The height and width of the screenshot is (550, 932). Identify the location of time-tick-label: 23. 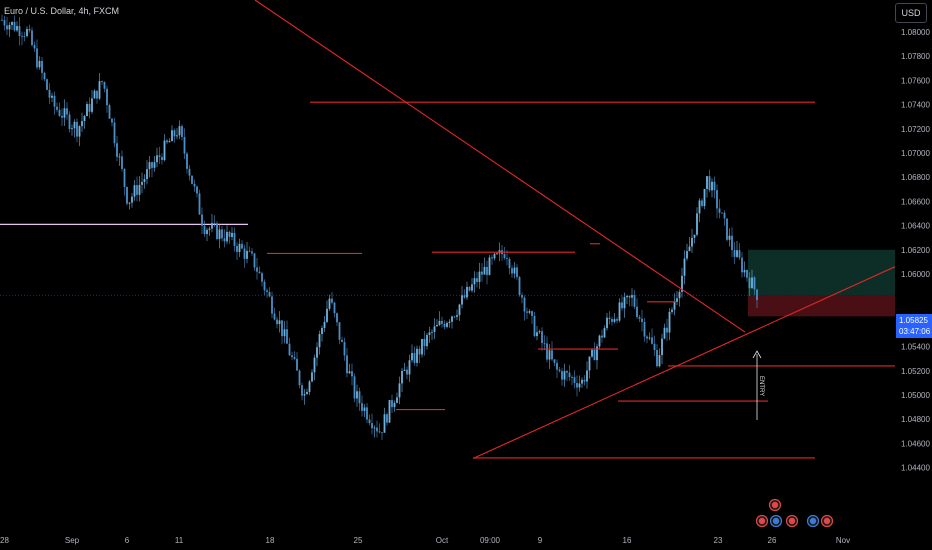
(718, 540).